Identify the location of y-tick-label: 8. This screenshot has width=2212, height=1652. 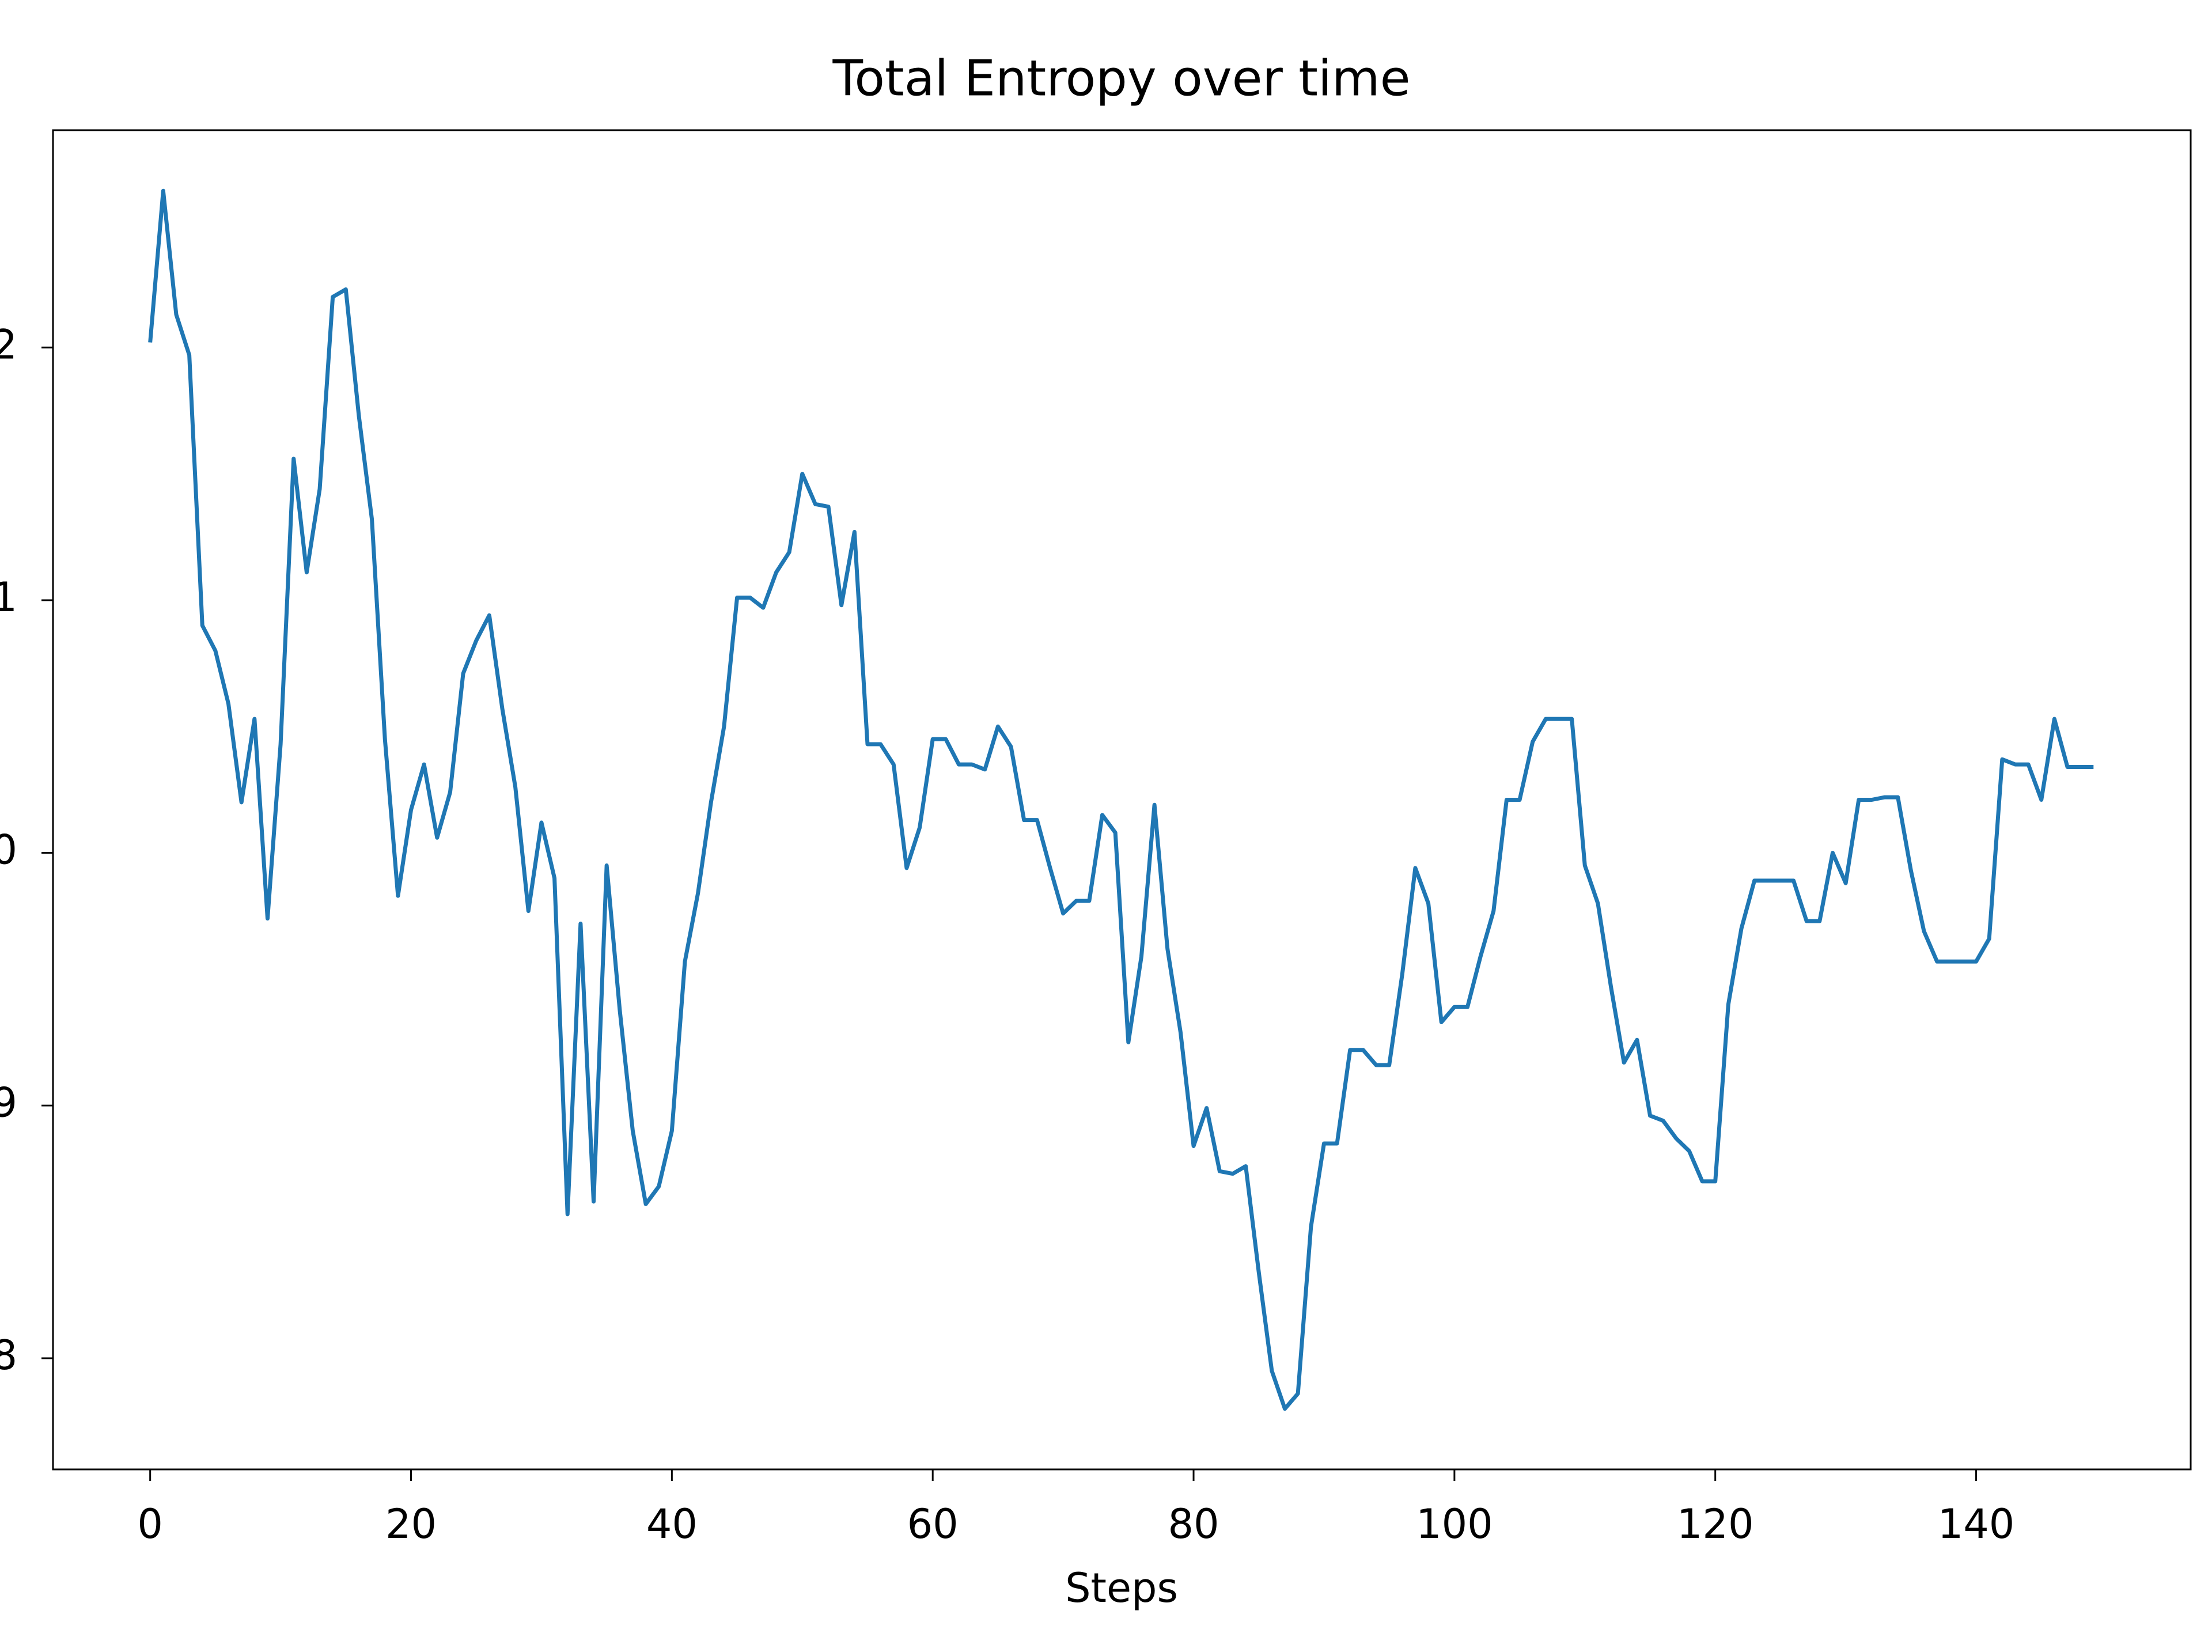
(8, 1355).